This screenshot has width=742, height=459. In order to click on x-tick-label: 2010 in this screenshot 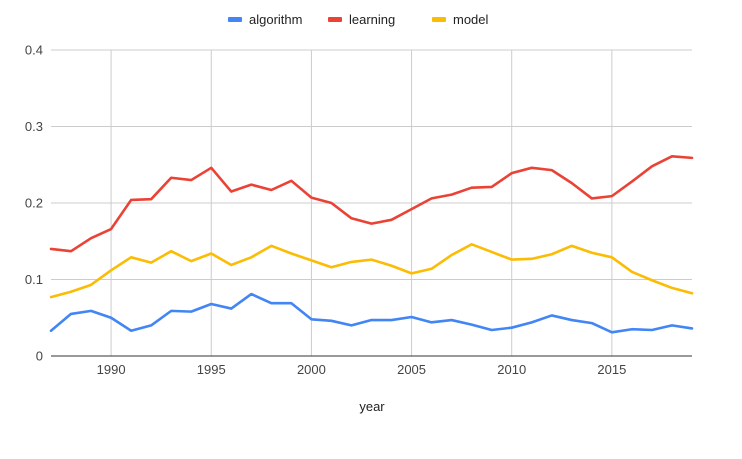, I will do `click(511, 369)`.